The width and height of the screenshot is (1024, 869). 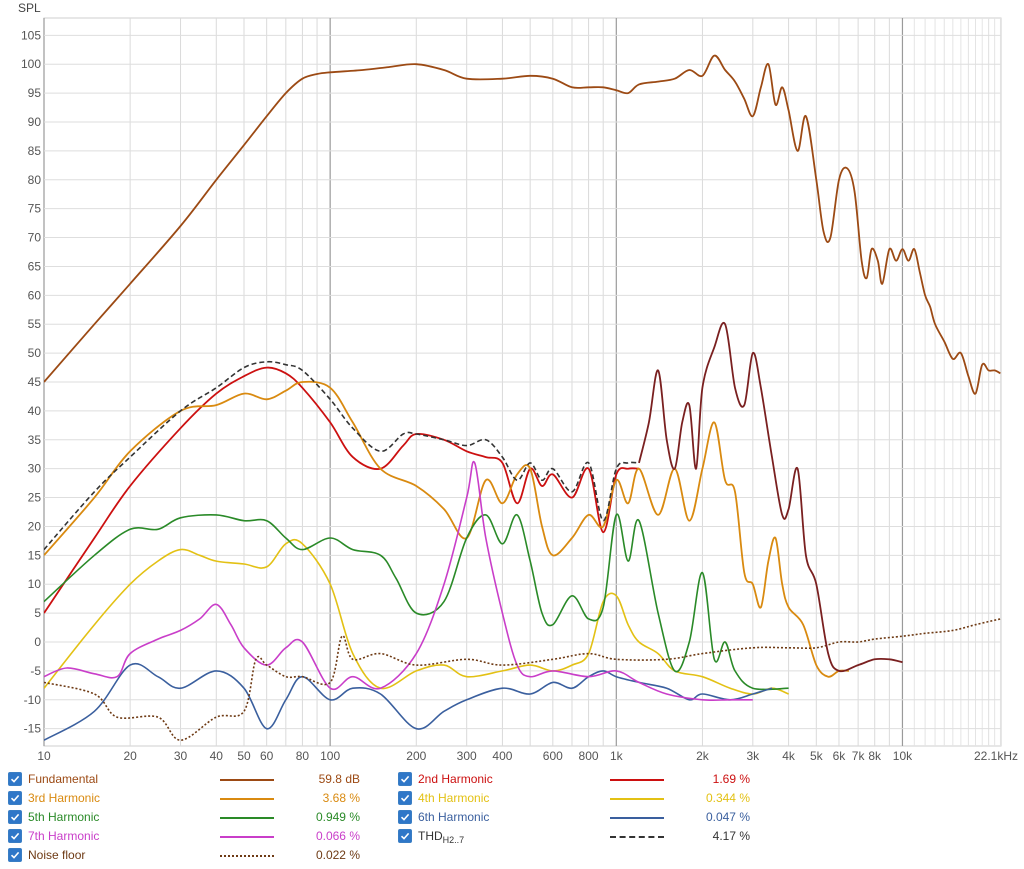 I want to click on legend-label-h3: 3rd Harmonic, so click(x=64, y=798).